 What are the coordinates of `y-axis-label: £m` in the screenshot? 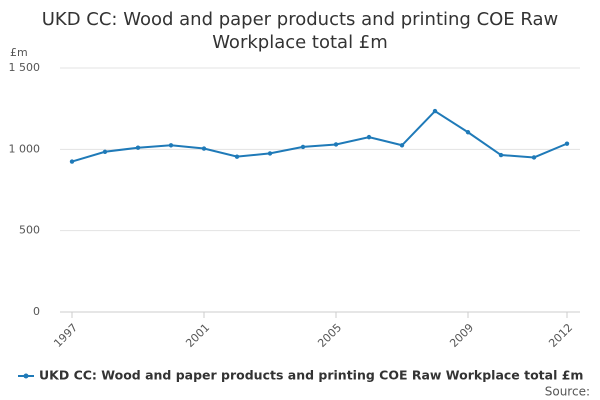 It's located at (19, 52).